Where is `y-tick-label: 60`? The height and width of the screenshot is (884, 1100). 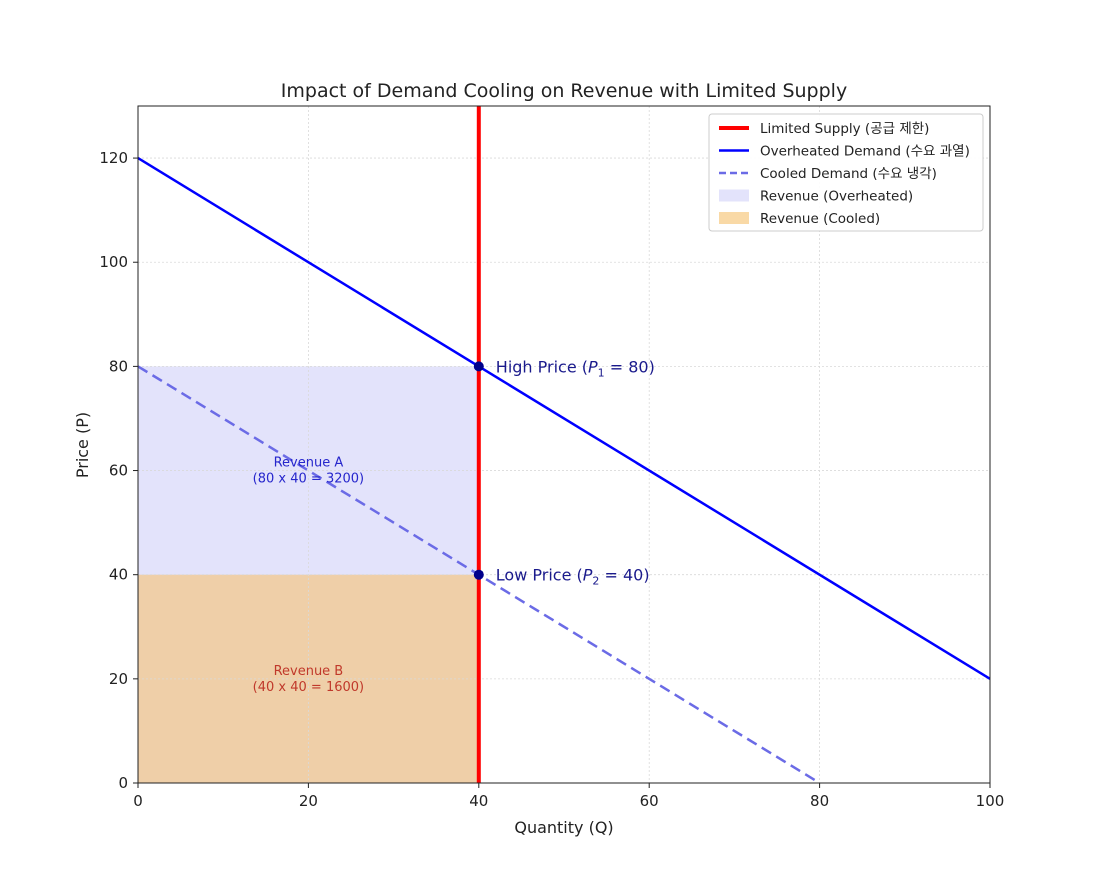
y-tick-label: 60 is located at coordinates (118, 471).